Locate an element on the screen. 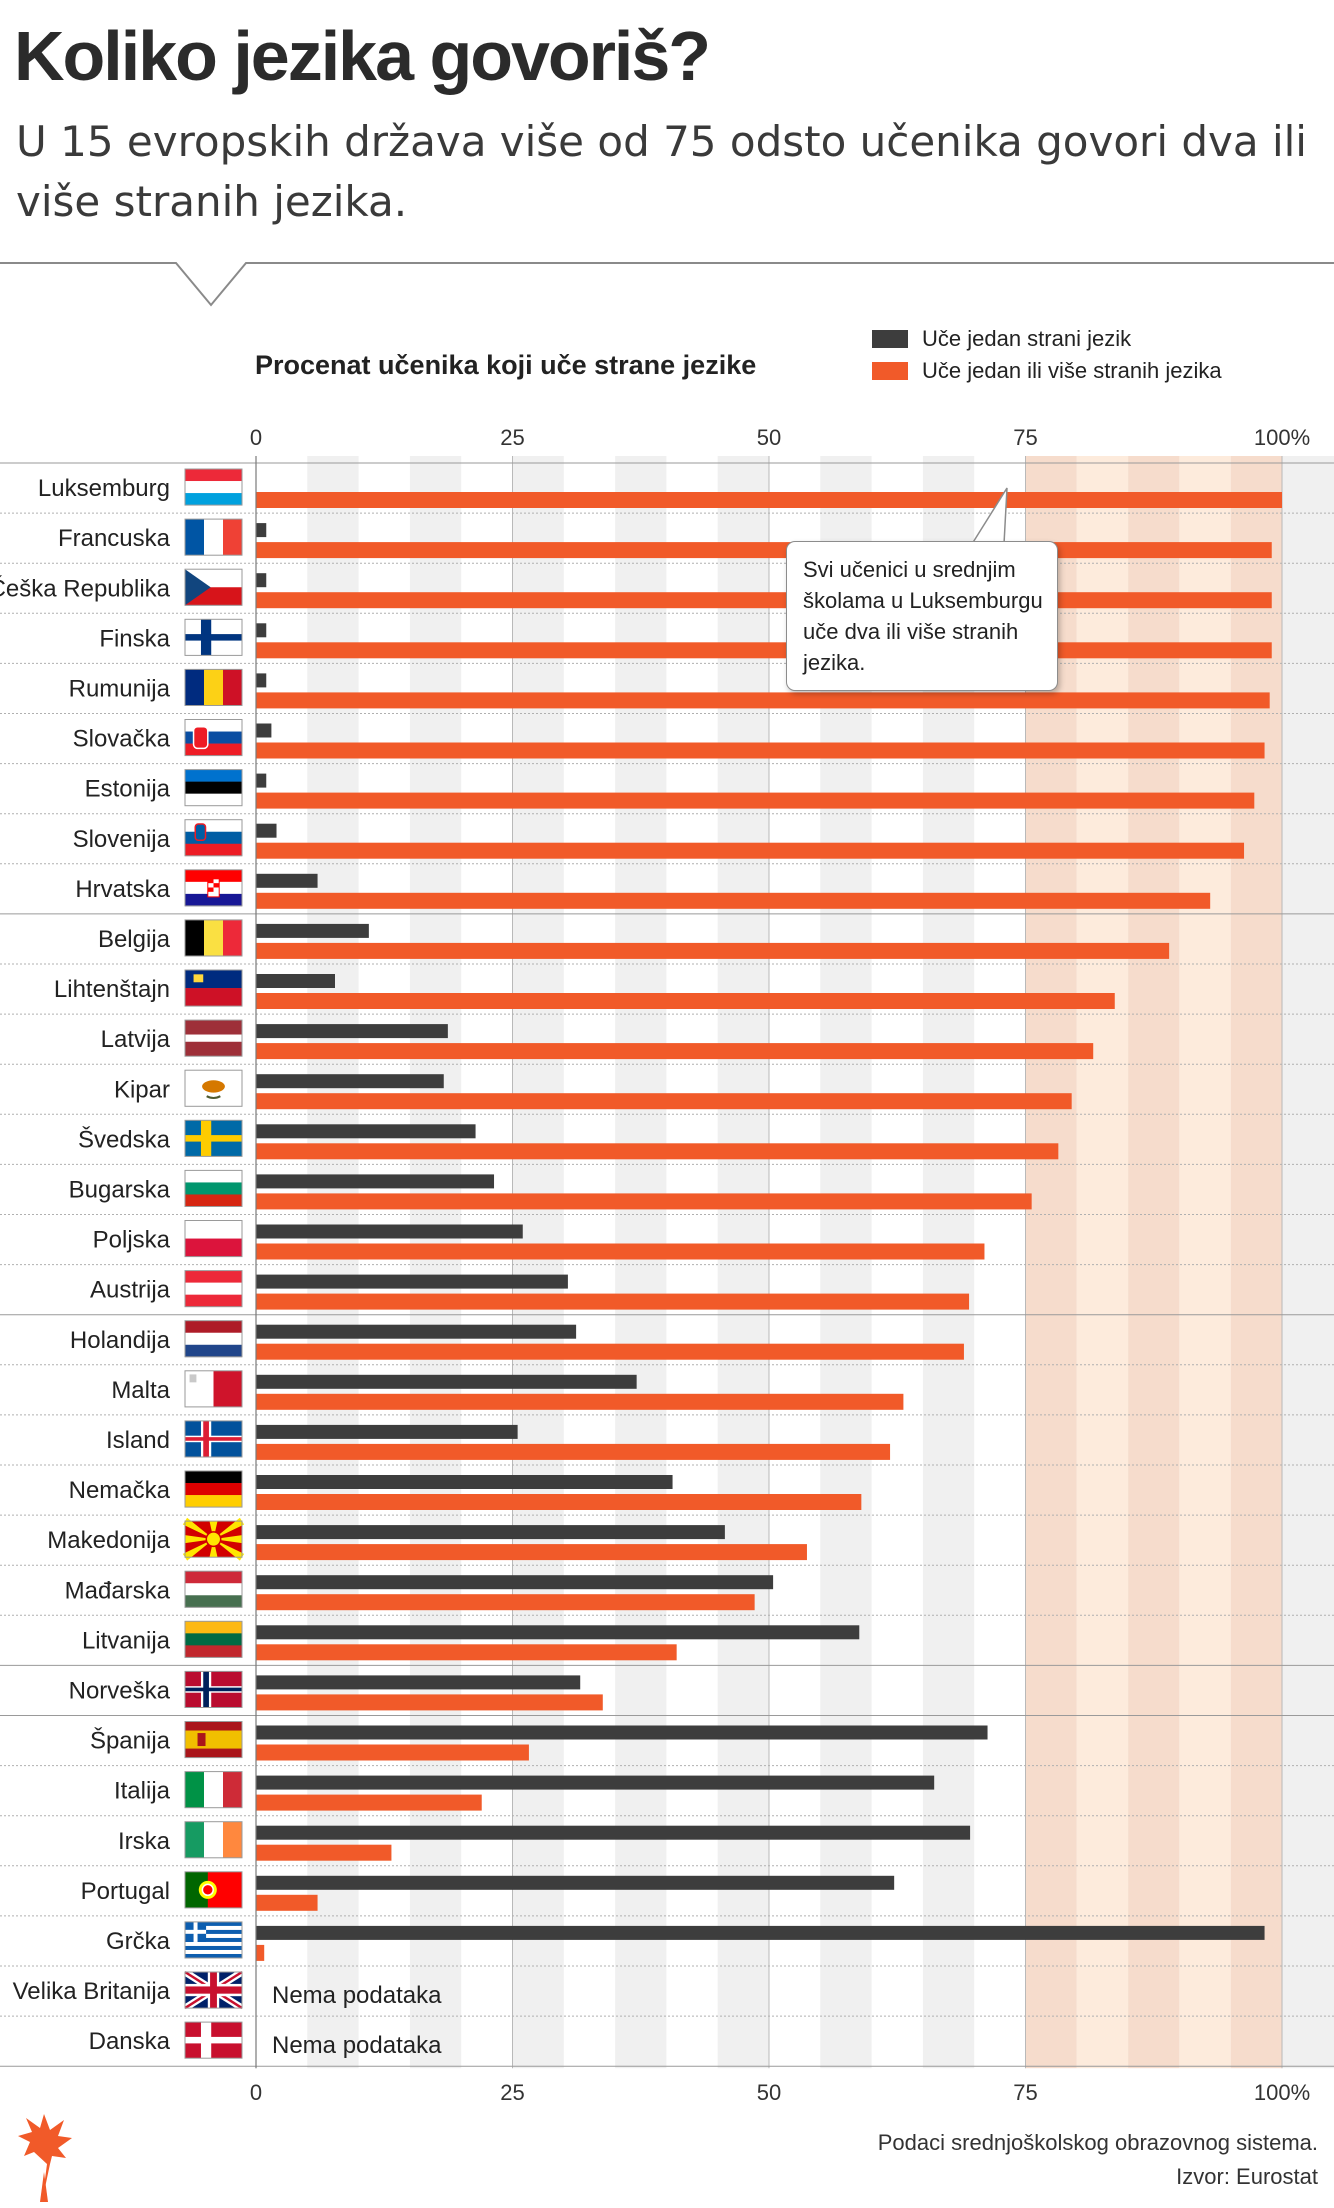 Image resolution: width=1334 pixels, height=2208 pixels. country-label: Luksemburg is located at coordinates (104, 488).